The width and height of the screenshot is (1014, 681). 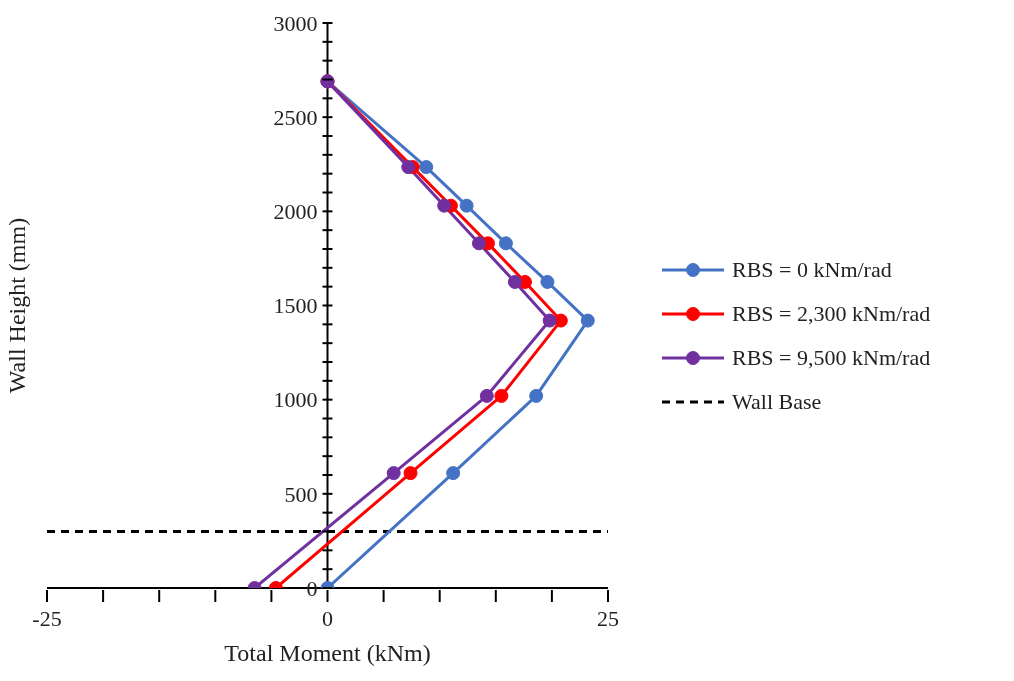 What do you see at coordinates (295, 306) in the screenshot?
I see `y-tick-label: 1500` at bounding box center [295, 306].